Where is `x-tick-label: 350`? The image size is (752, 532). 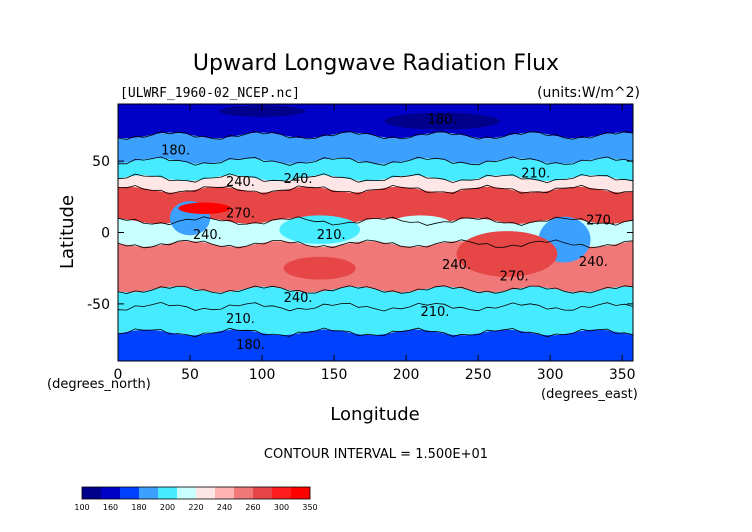
x-tick-label: 350 is located at coordinates (622, 375).